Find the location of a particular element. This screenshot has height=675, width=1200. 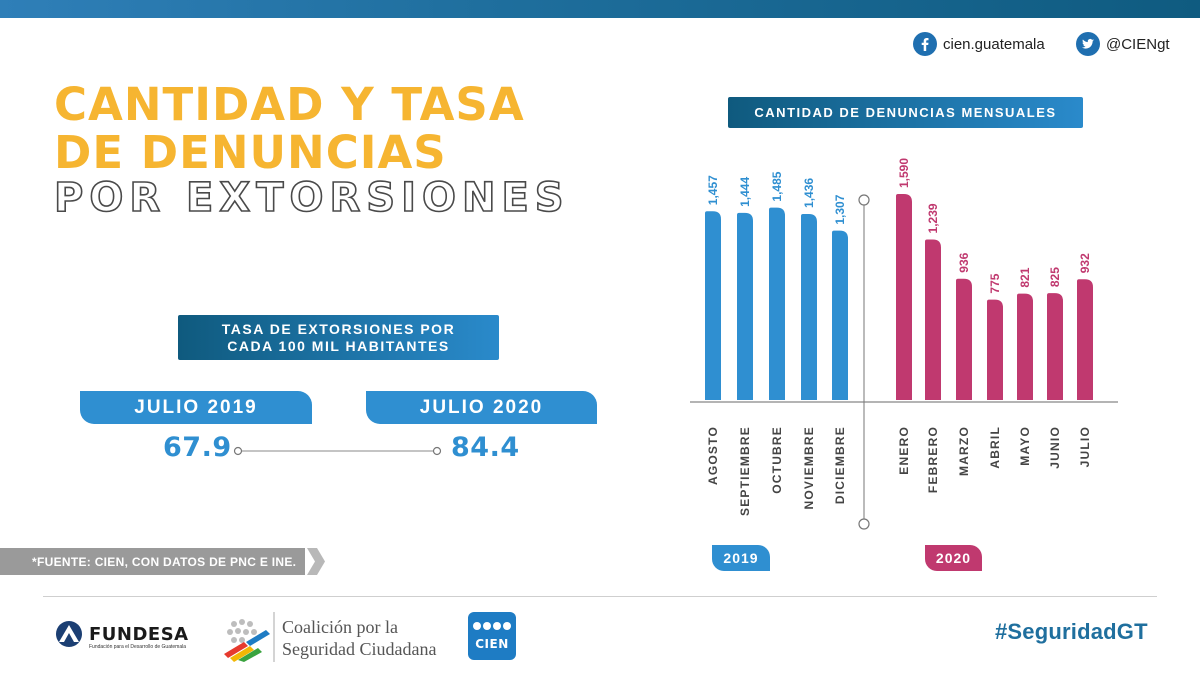

bar-febrero is located at coordinates (933, 319).